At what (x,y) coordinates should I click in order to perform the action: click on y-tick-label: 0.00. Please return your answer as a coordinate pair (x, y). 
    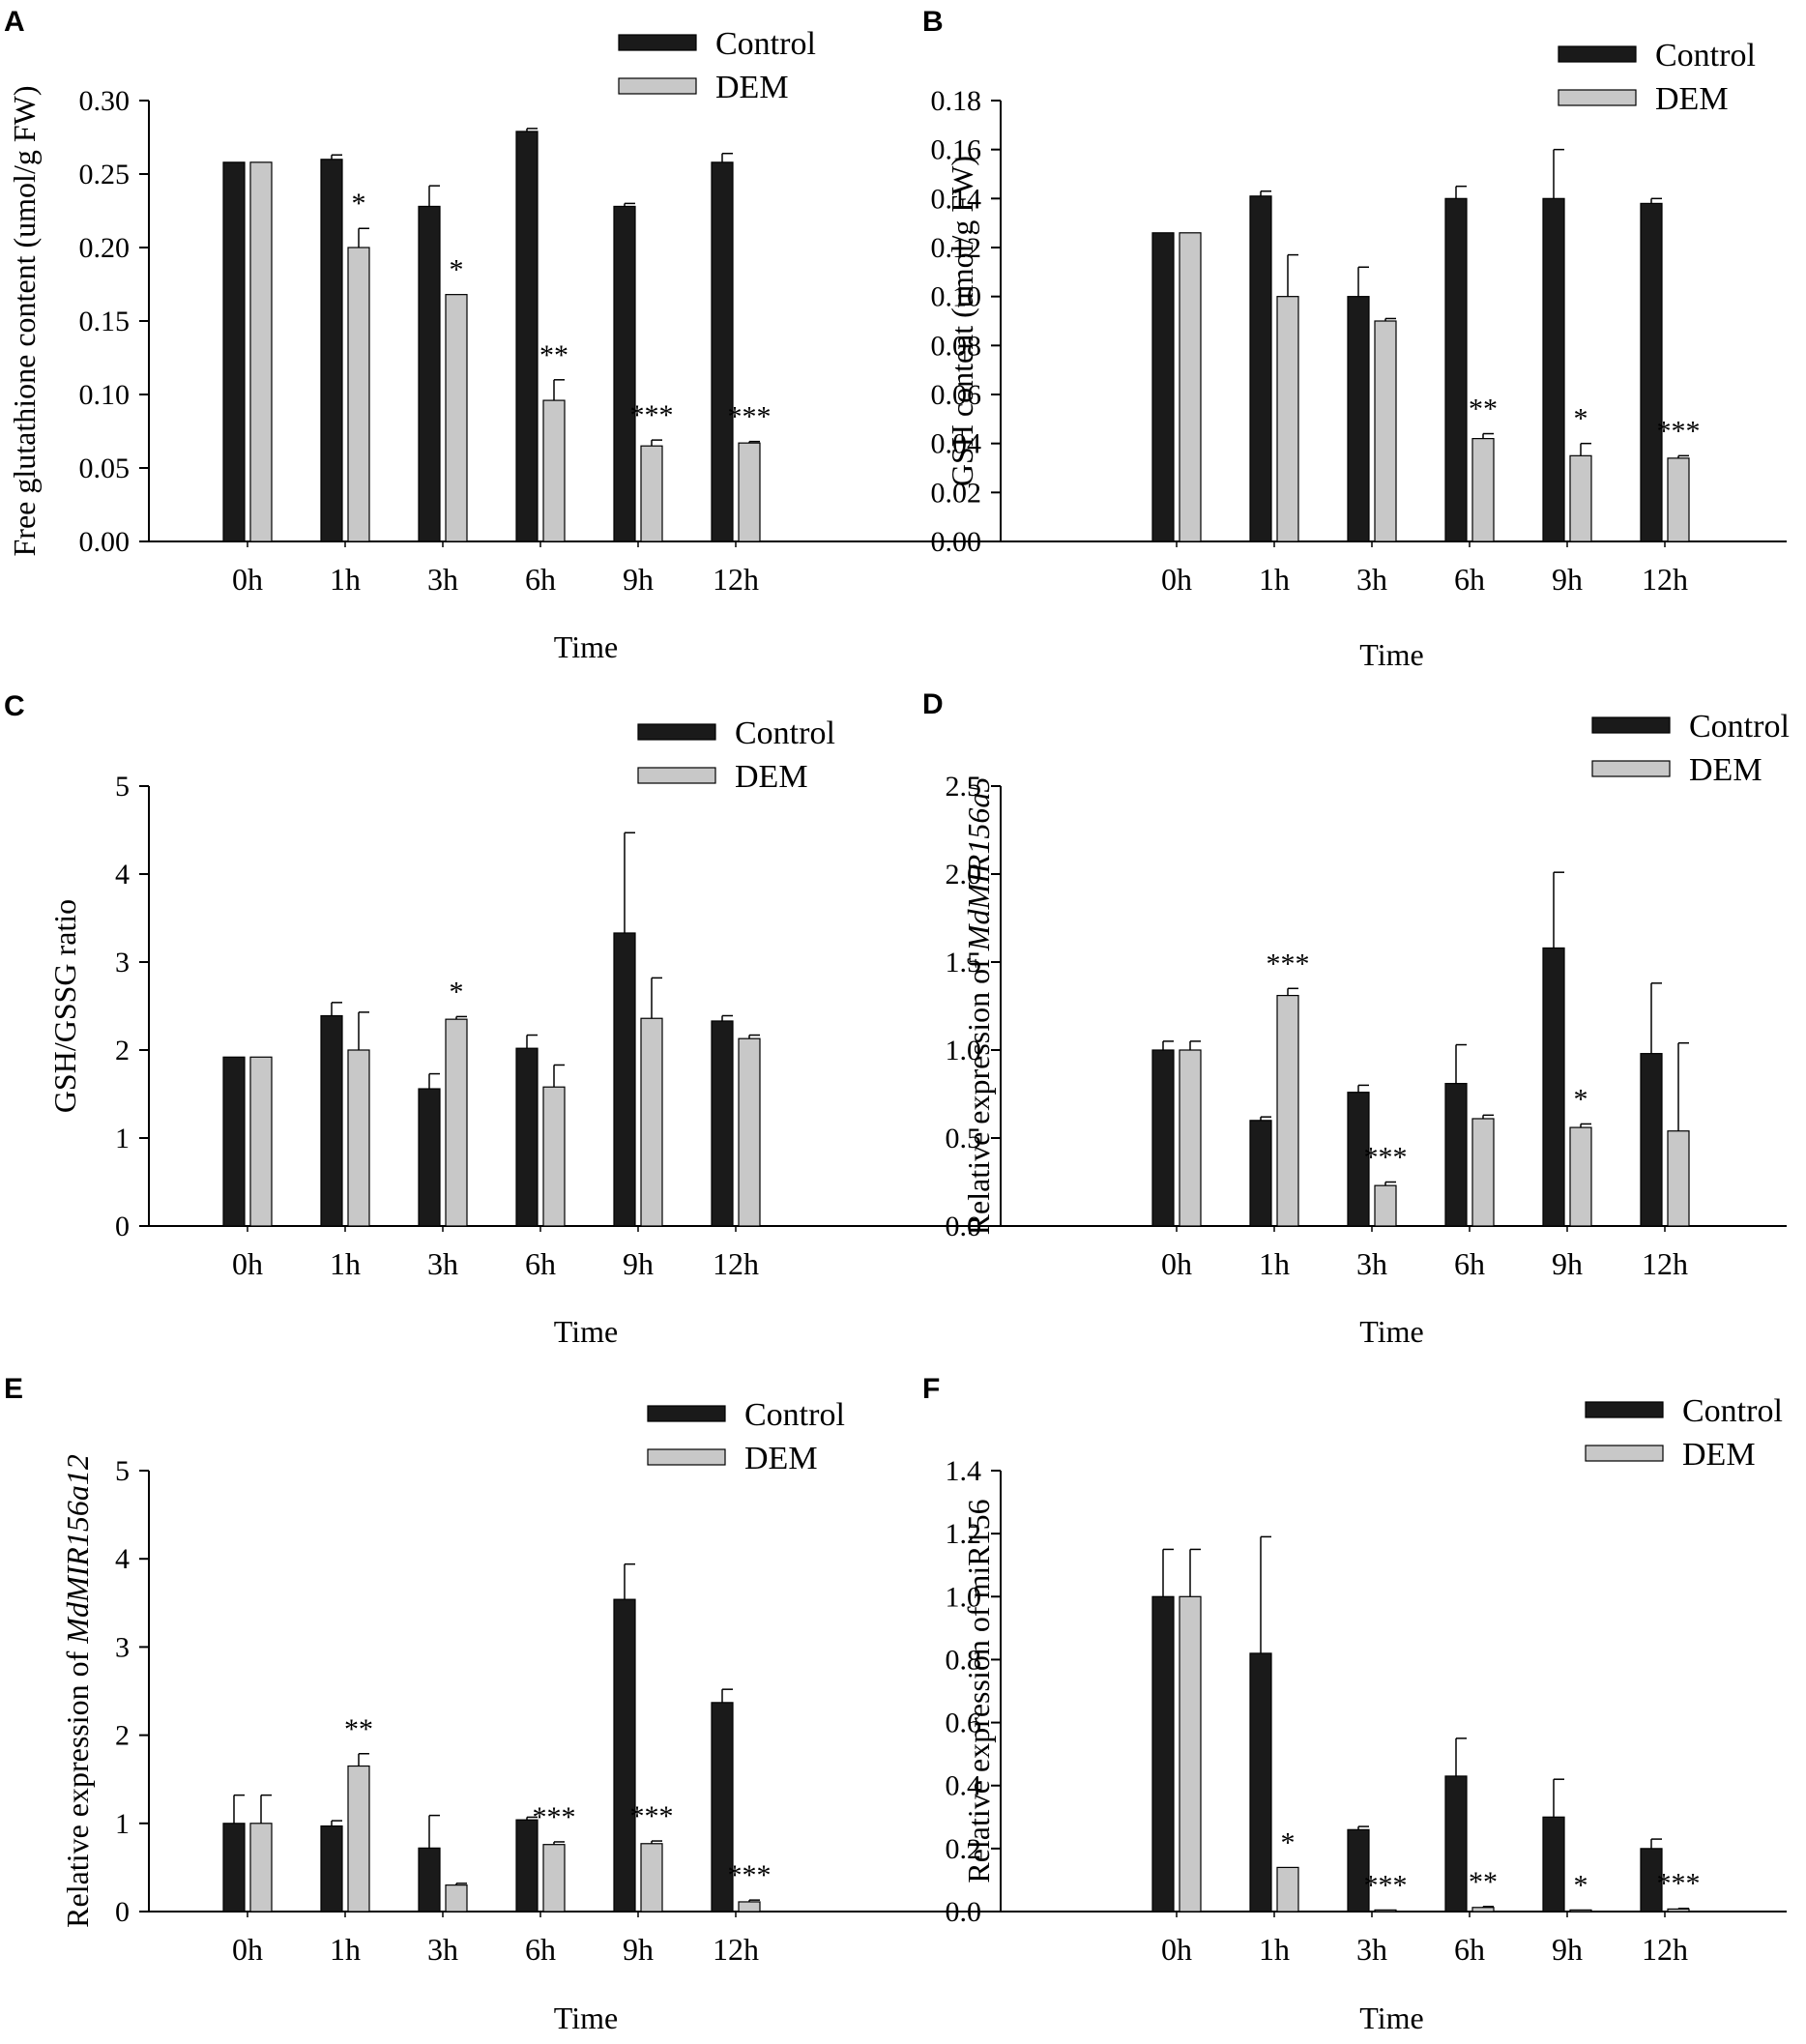
    Looking at the image, I should click on (105, 542).